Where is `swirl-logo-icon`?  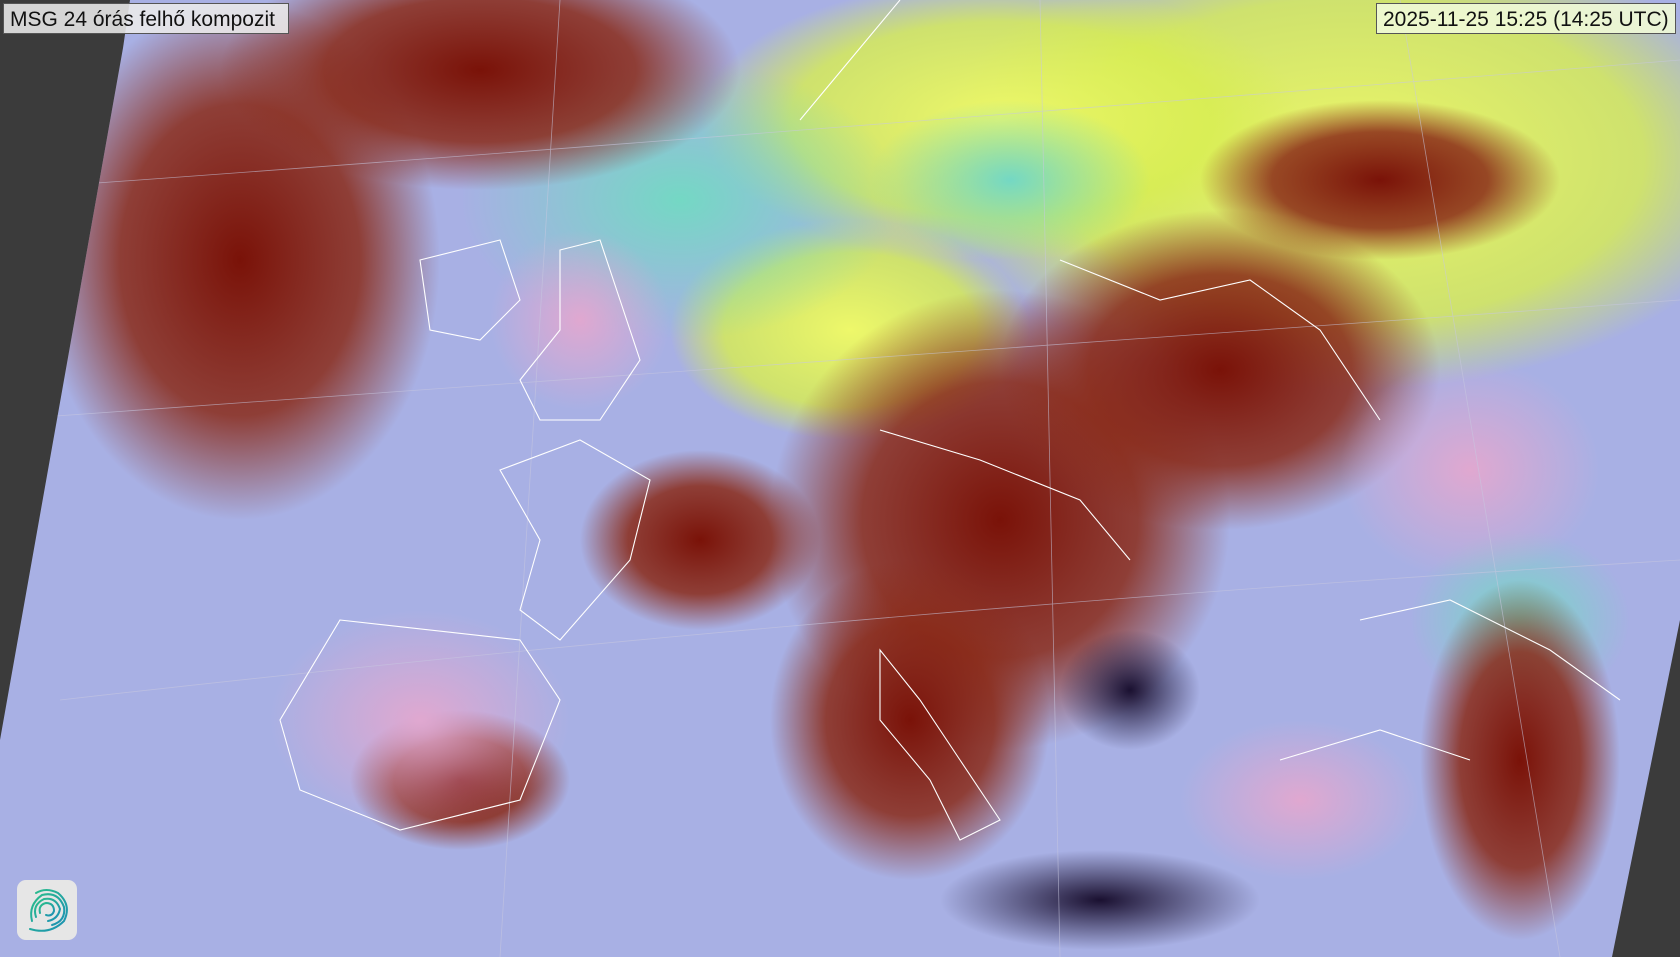 swirl-logo-icon is located at coordinates (47, 910).